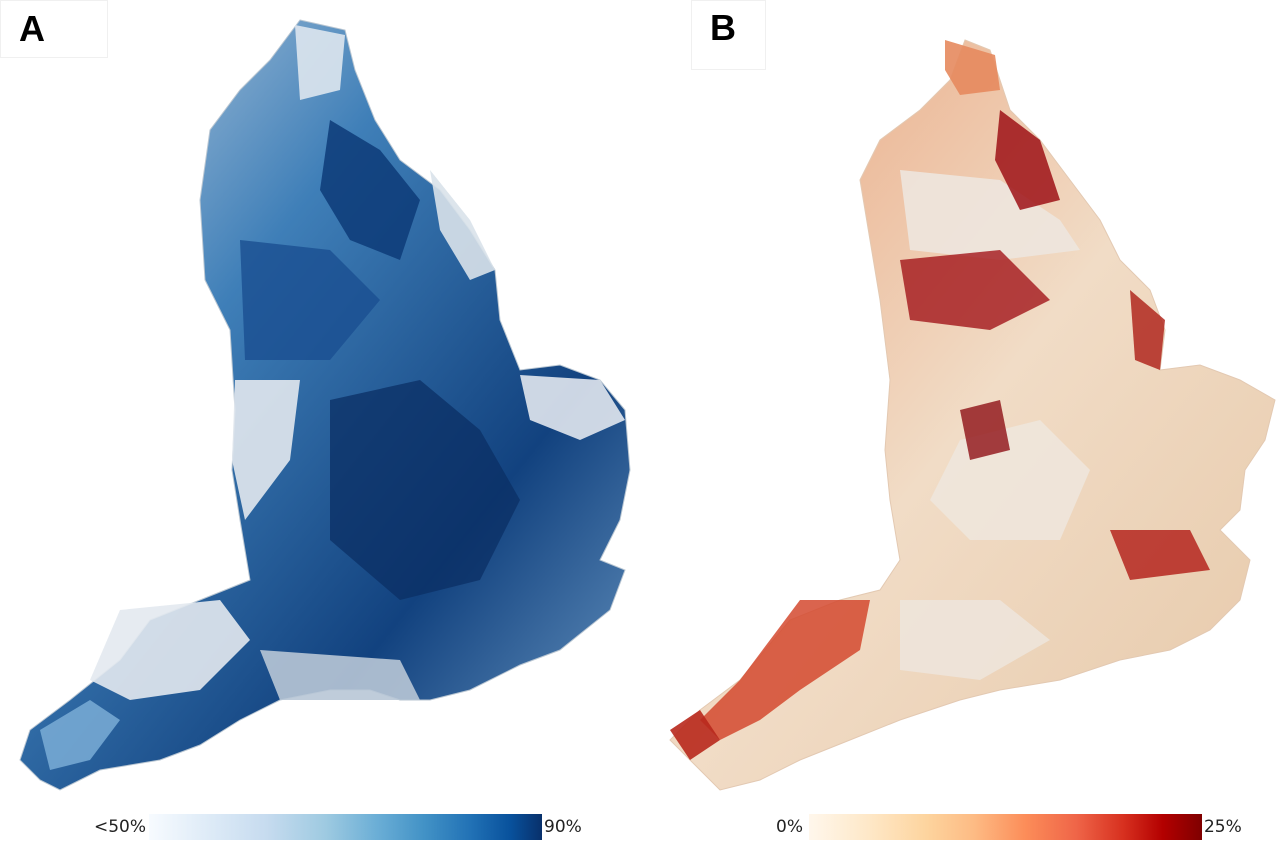 Image resolution: width=1280 pixels, height=843 pixels. I want to click on colorbar-b-gradient, so click(1005, 827).